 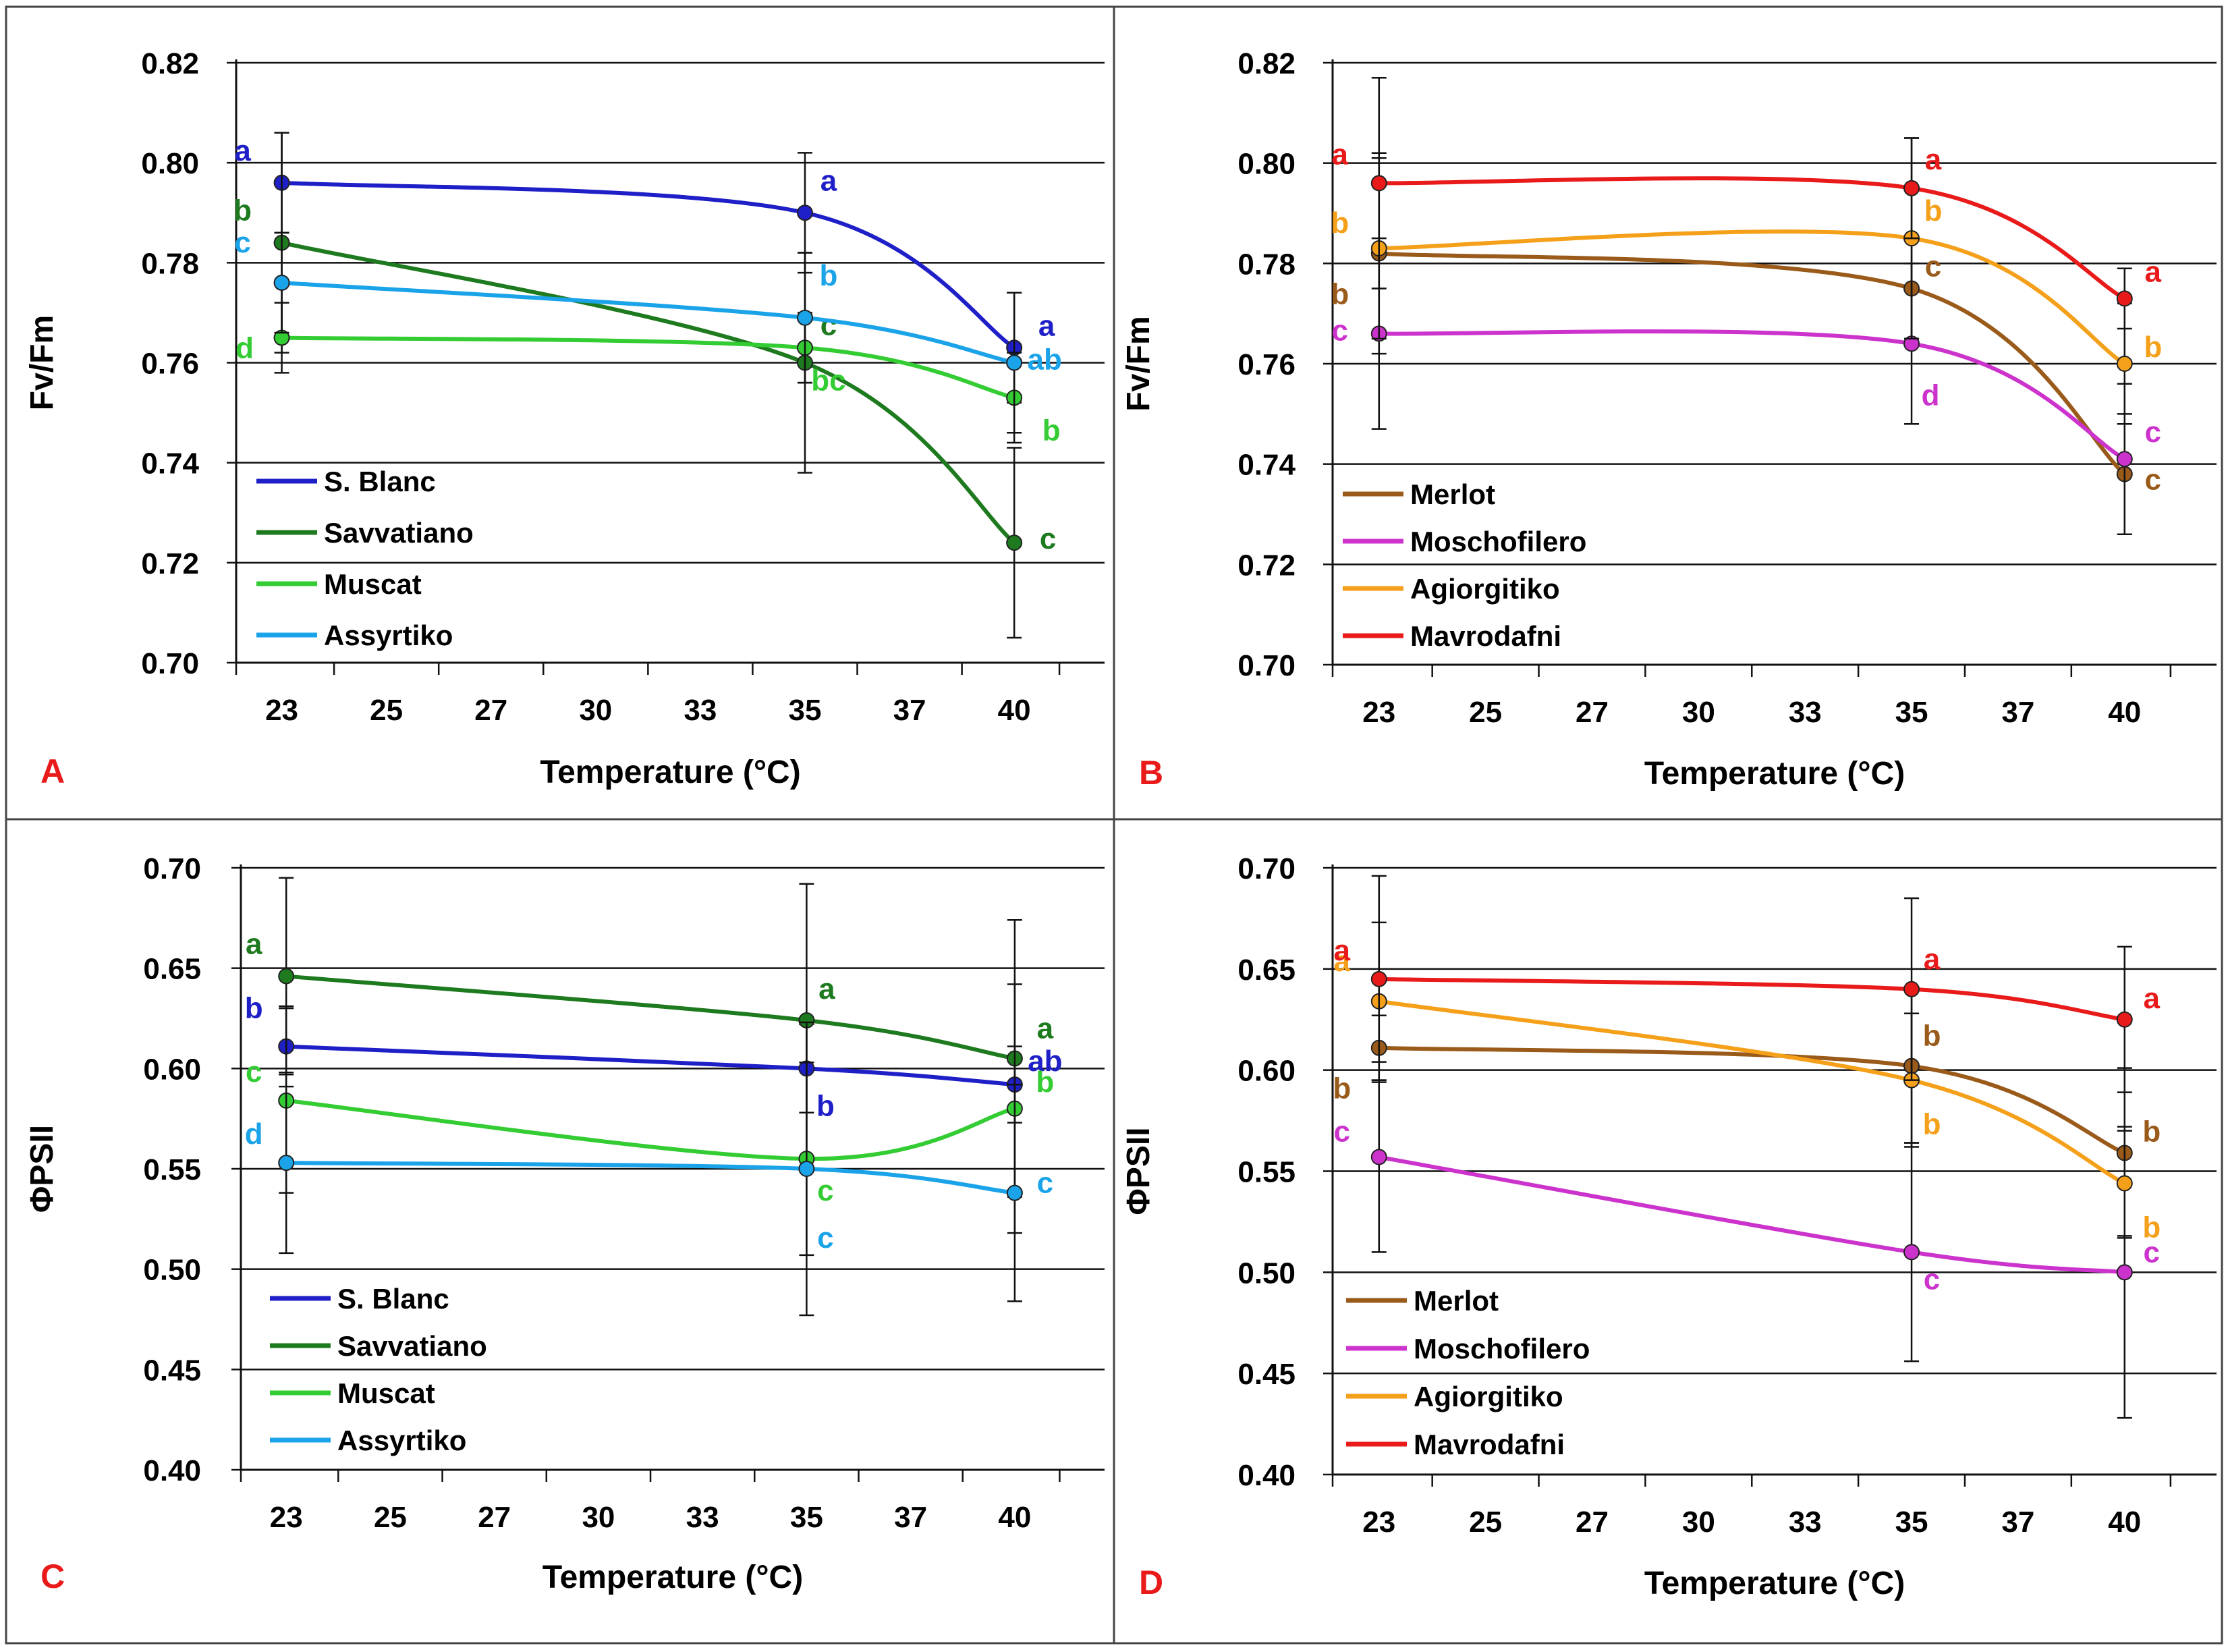 What do you see at coordinates (401, 1440) in the screenshot?
I see `legend-entry: Assyrtiko` at bounding box center [401, 1440].